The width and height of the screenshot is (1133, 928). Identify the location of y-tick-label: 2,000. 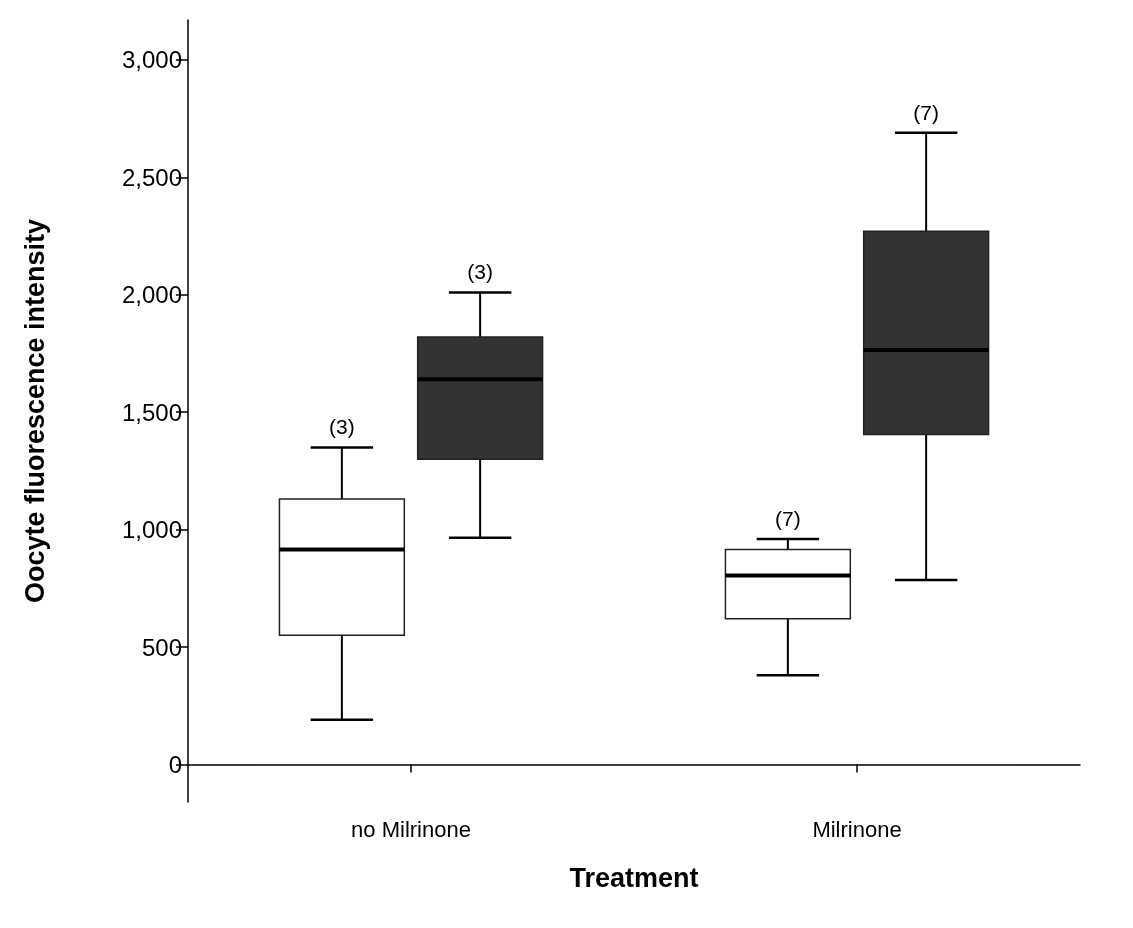
(151, 295).